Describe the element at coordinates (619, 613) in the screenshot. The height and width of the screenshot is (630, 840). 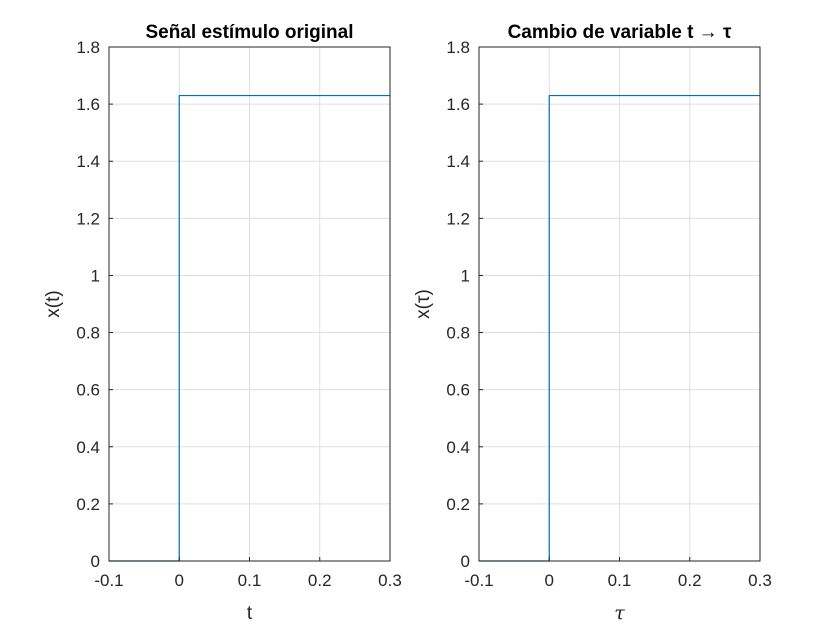
I see `x-axis-label-2: τ` at that location.